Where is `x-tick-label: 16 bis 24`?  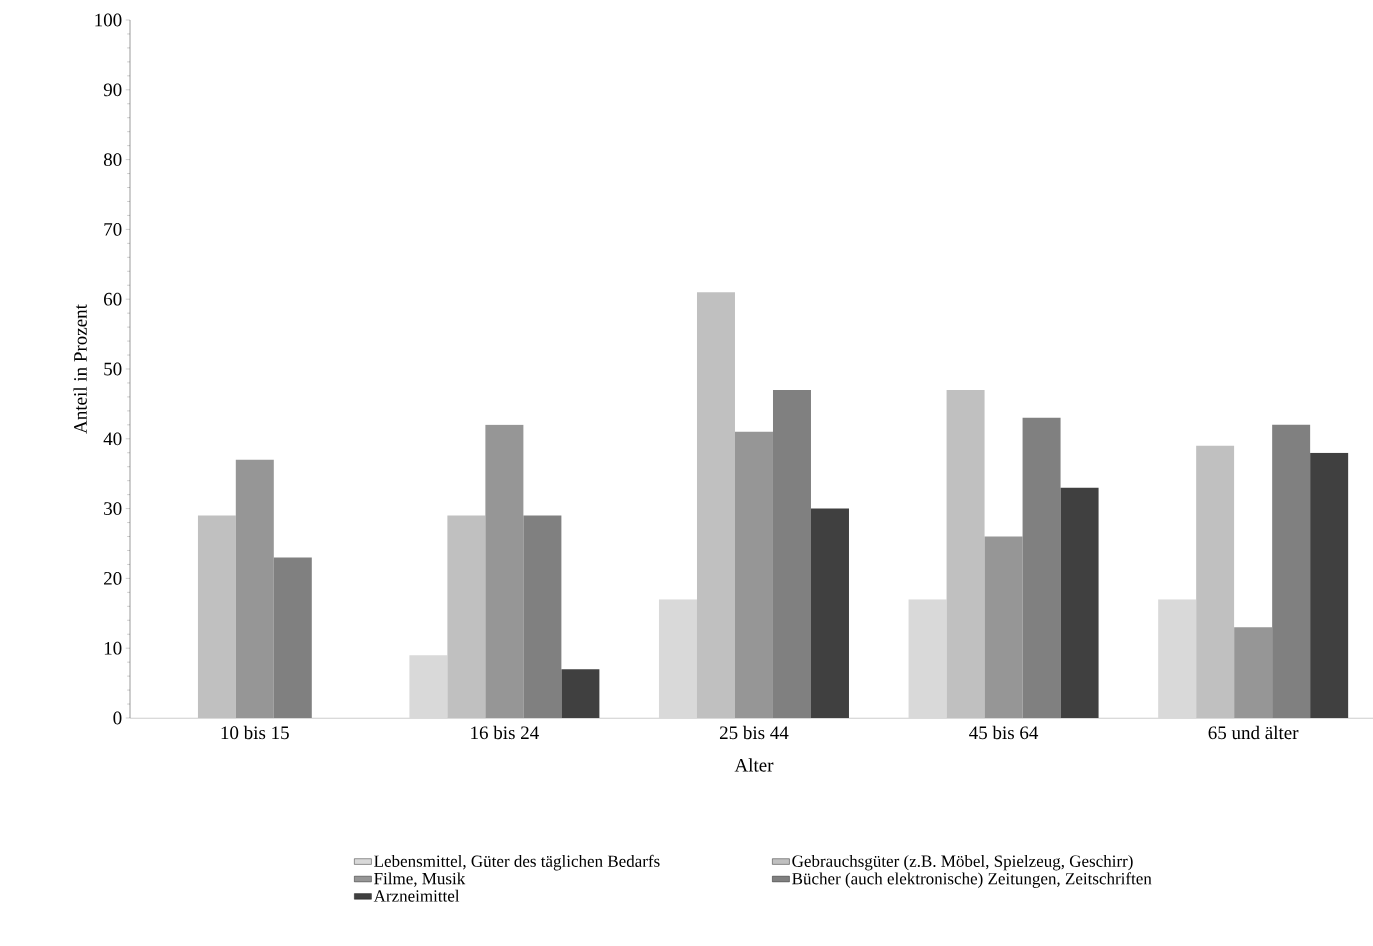 x-tick-label: 16 bis 24 is located at coordinates (505, 732).